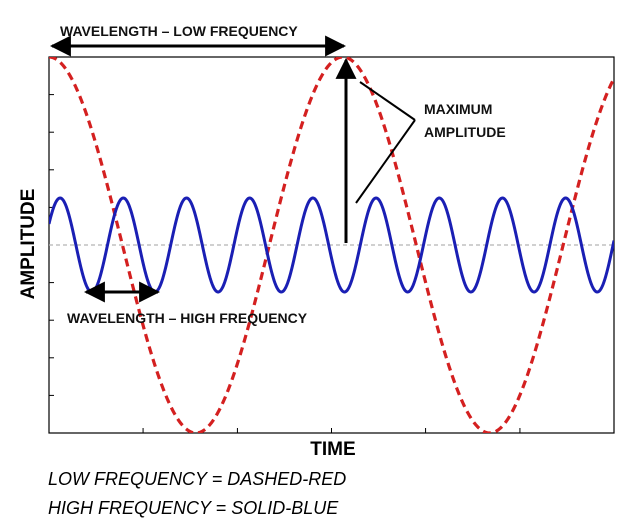  What do you see at coordinates (193, 508) in the screenshot?
I see `legend-high-frequency: HIGH FREQUENCY = SOLID-BLUE` at bounding box center [193, 508].